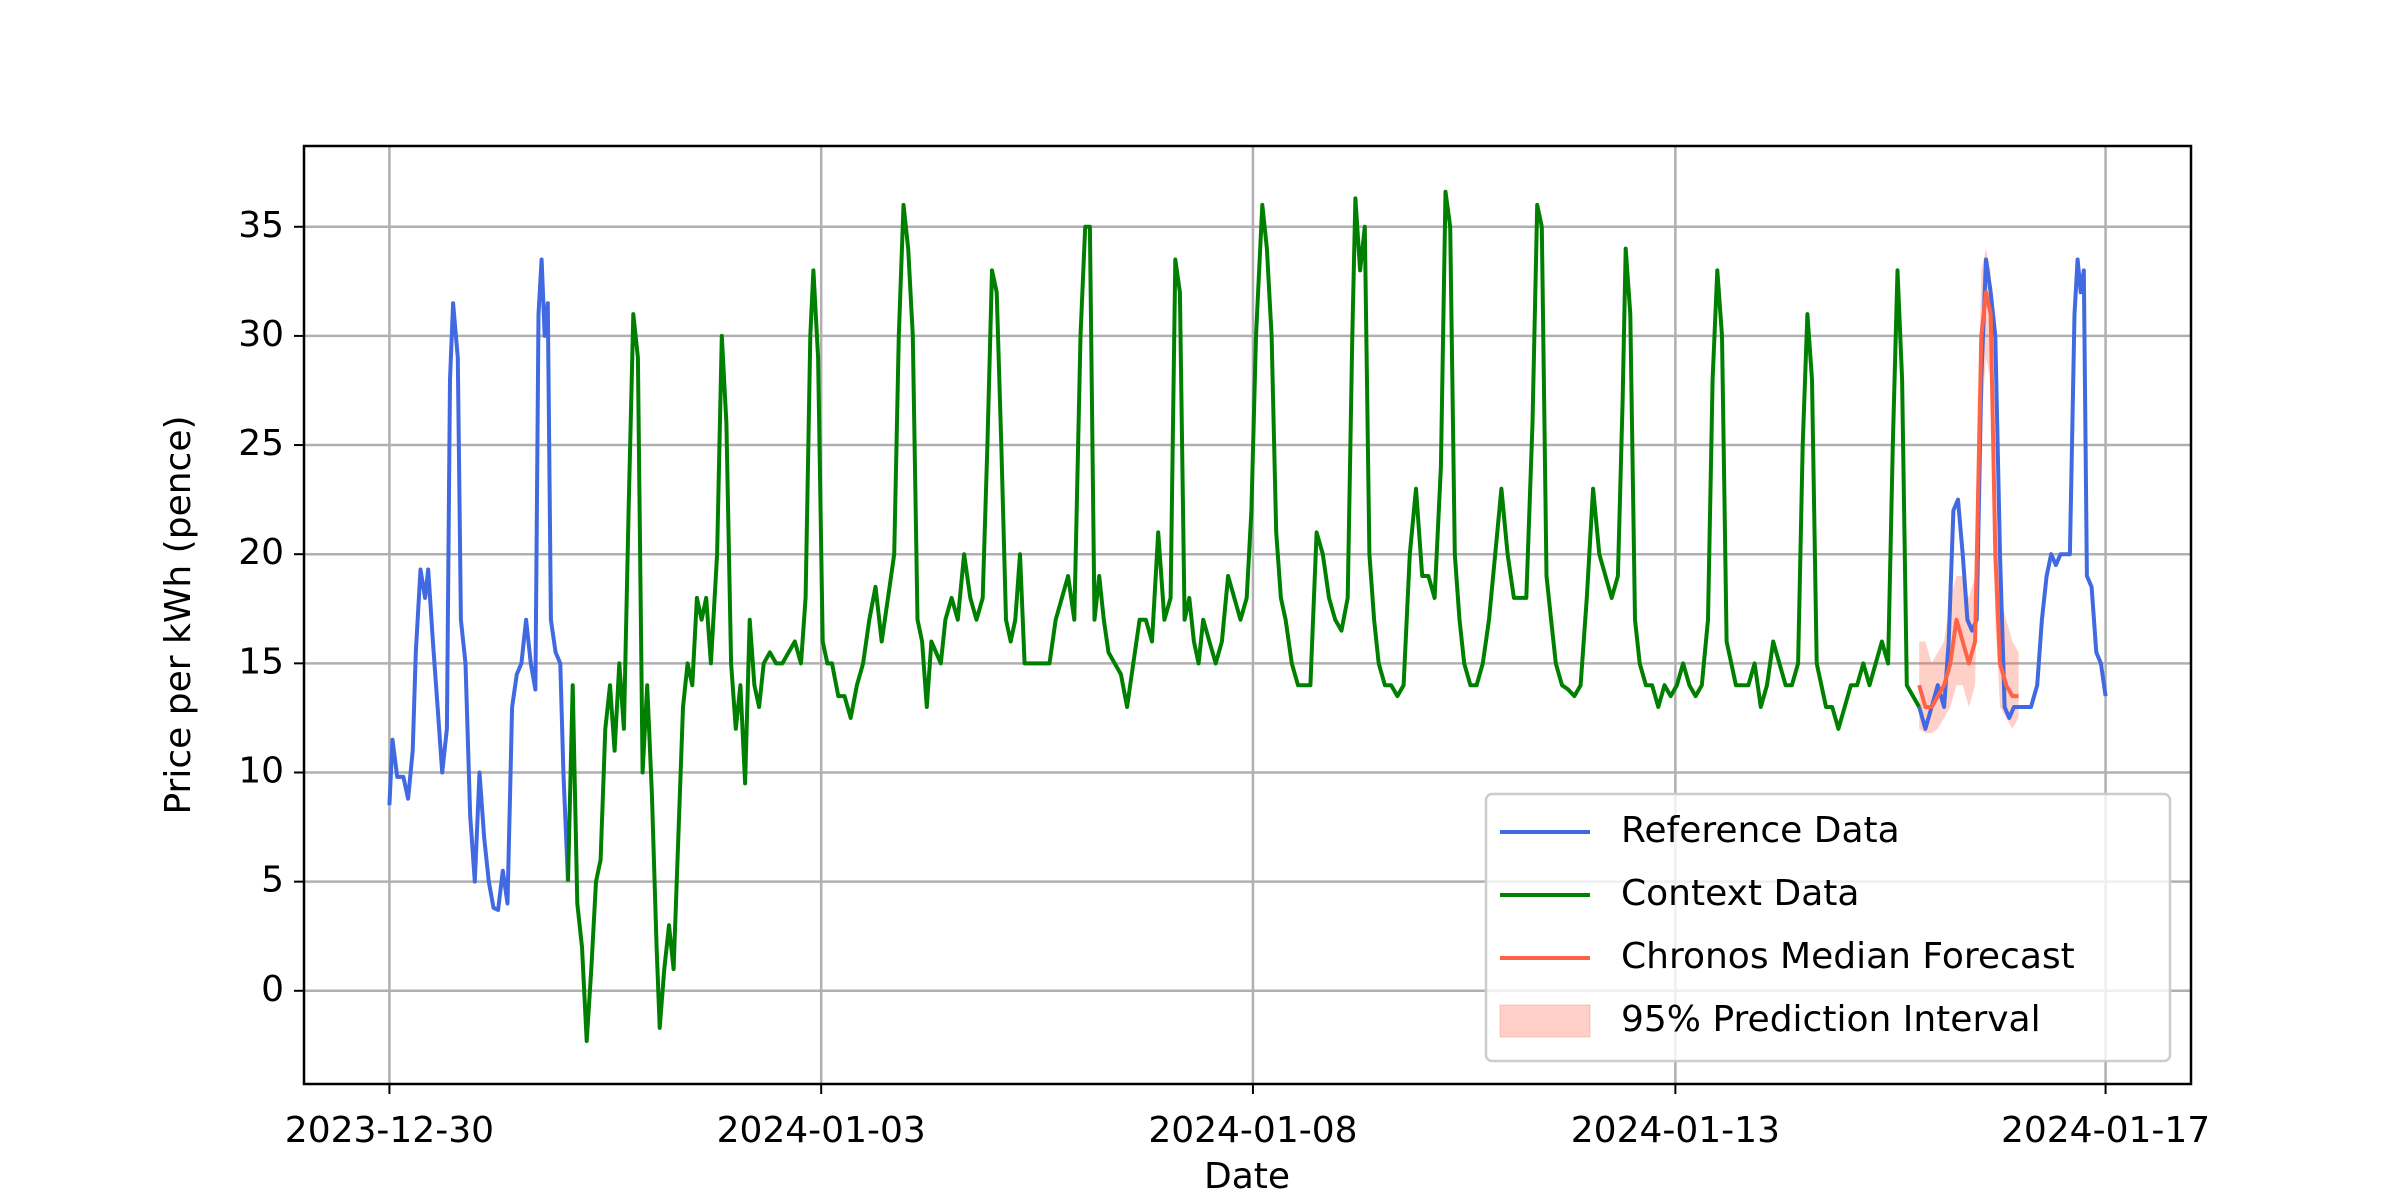  Describe the element at coordinates (1828, 927) in the screenshot. I see `legend-box` at that location.